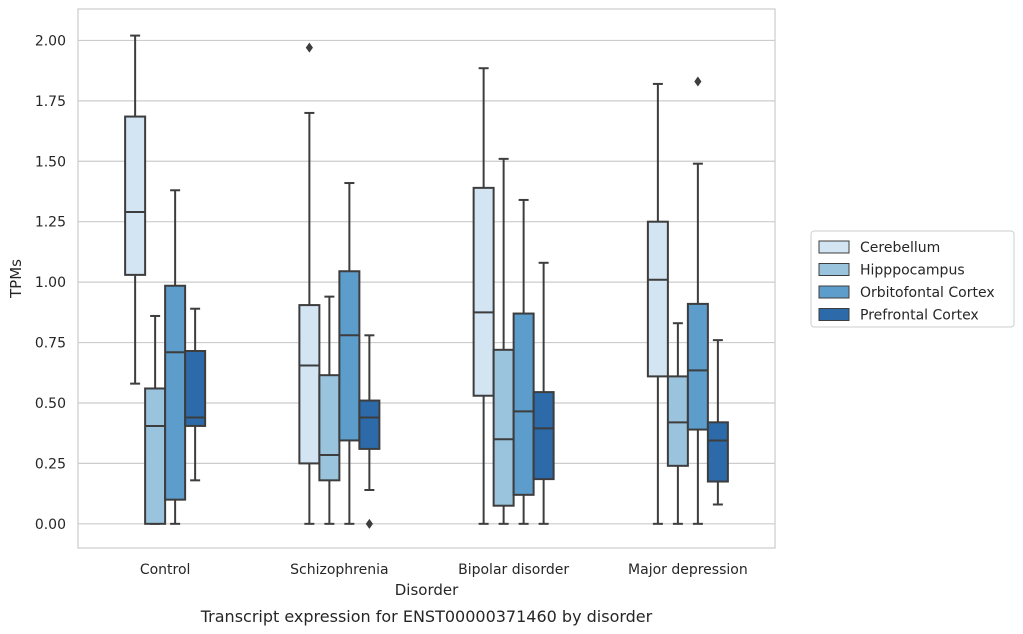 Image resolution: width=1023 pixels, height=634 pixels. Describe the element at coordinates (912, 271) in the screenshot. I see `legend-label: Hipppocampus` at that location.